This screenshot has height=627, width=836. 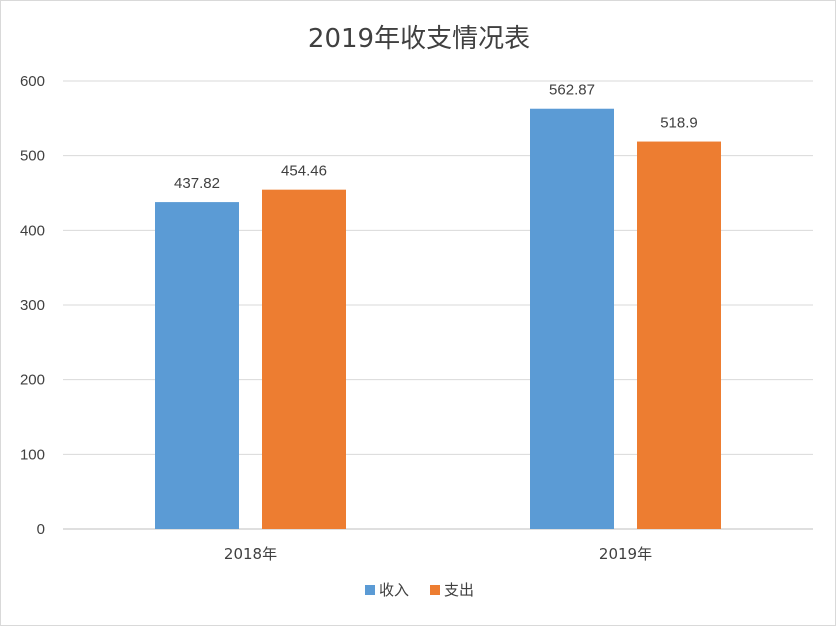 I want to click on y-tick-label: 200, so click(x=32, y=380).